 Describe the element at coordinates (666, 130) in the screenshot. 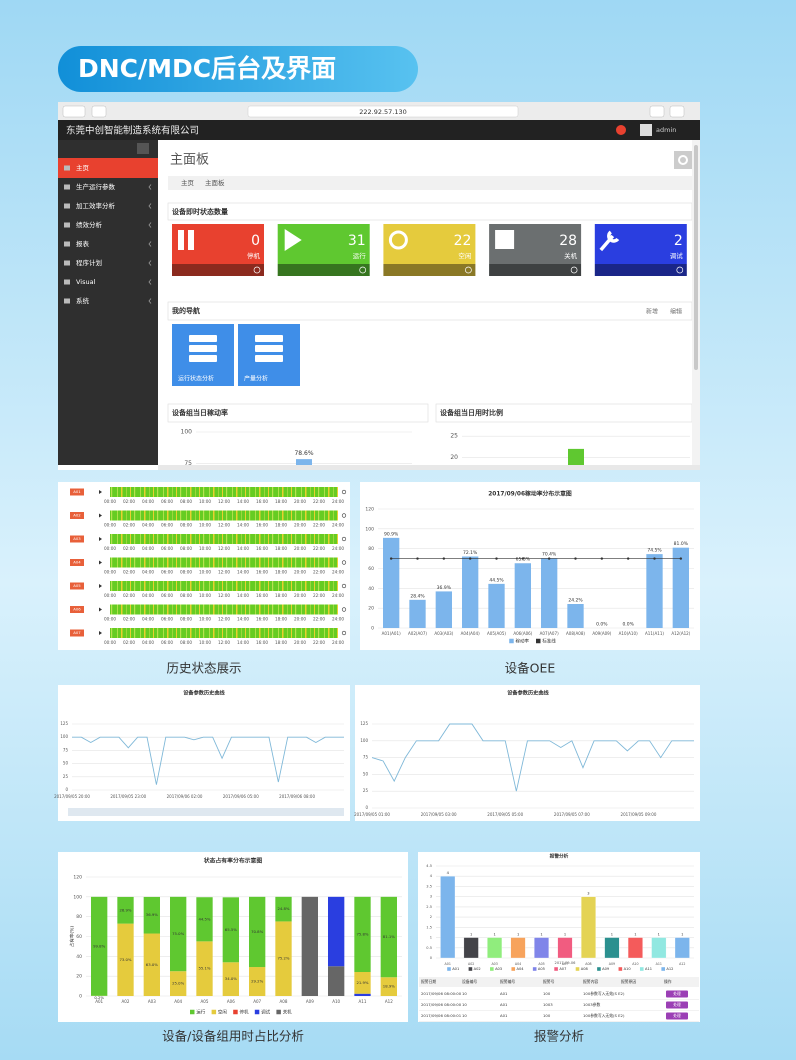

I see `user-name: admin` at that location.